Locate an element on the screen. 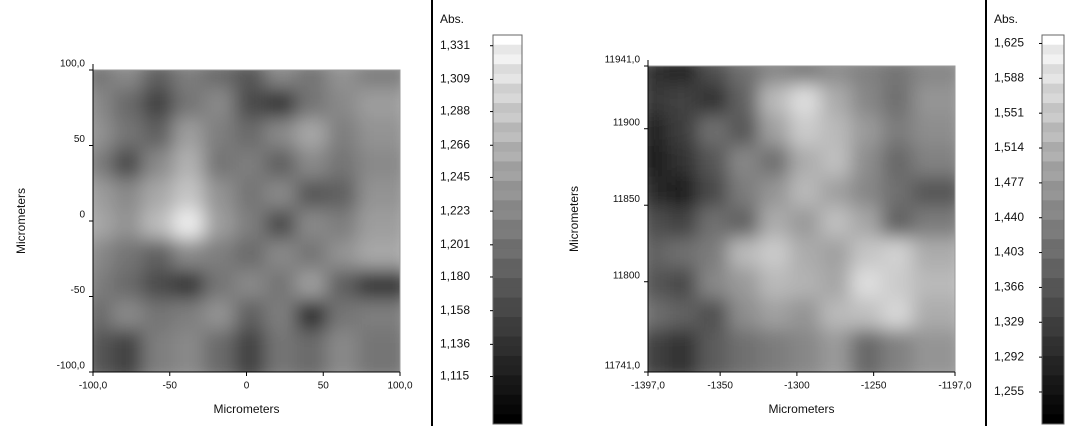  y-tick-label: 11850 is located at coordinates (627, 199).